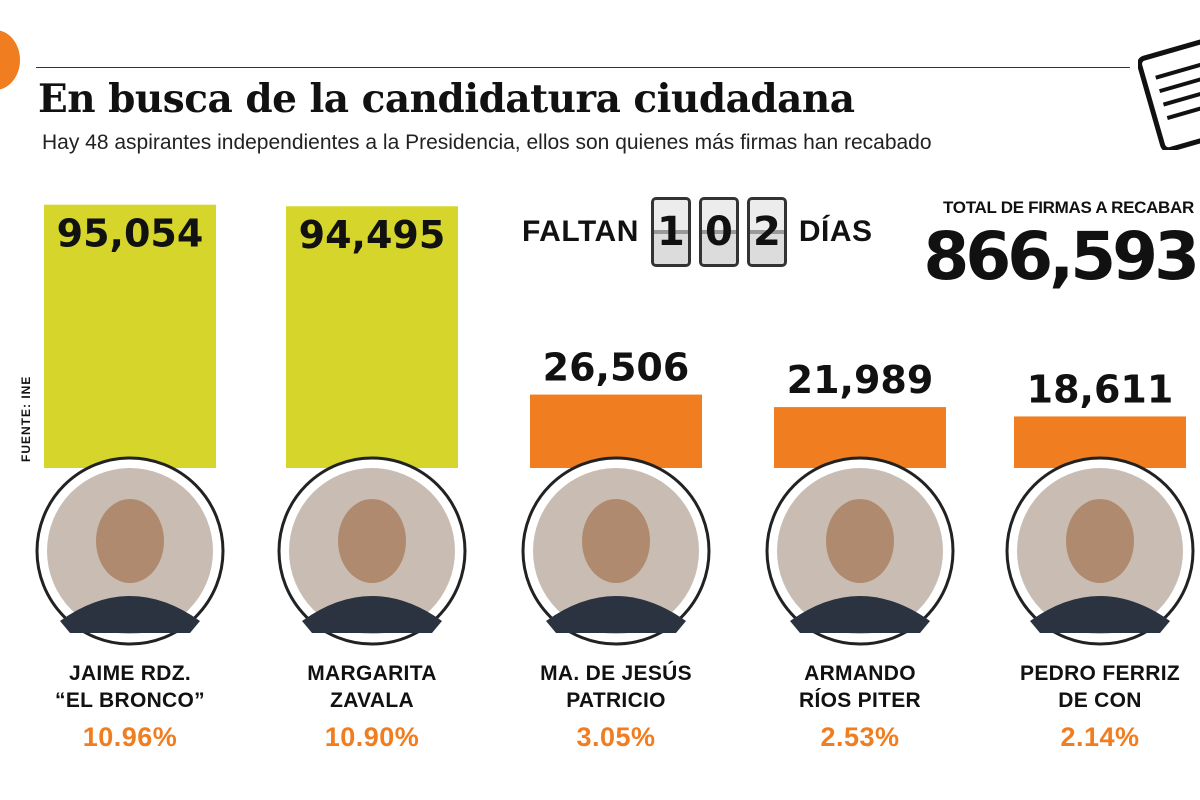  I want to click on candidate-name-line: PEDRO FERRIZ, so click(1100, 673).